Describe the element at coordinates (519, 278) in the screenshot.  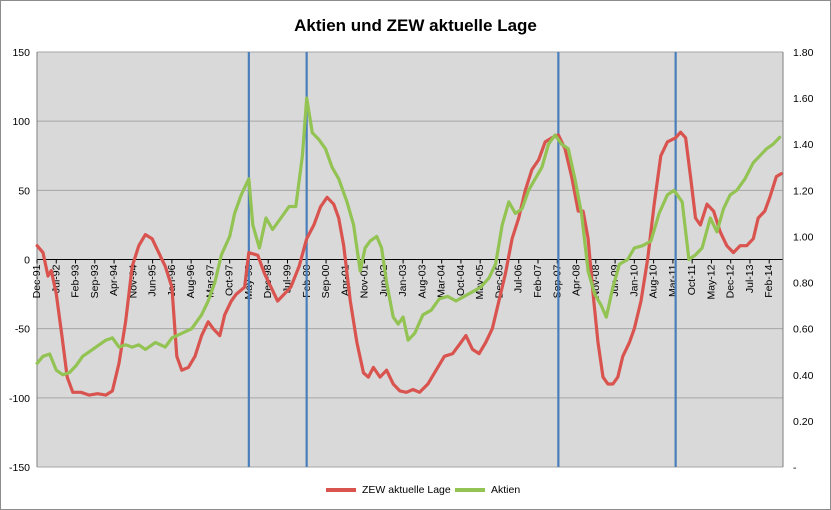
I see `x-tick-label: Jul-06` at that location.